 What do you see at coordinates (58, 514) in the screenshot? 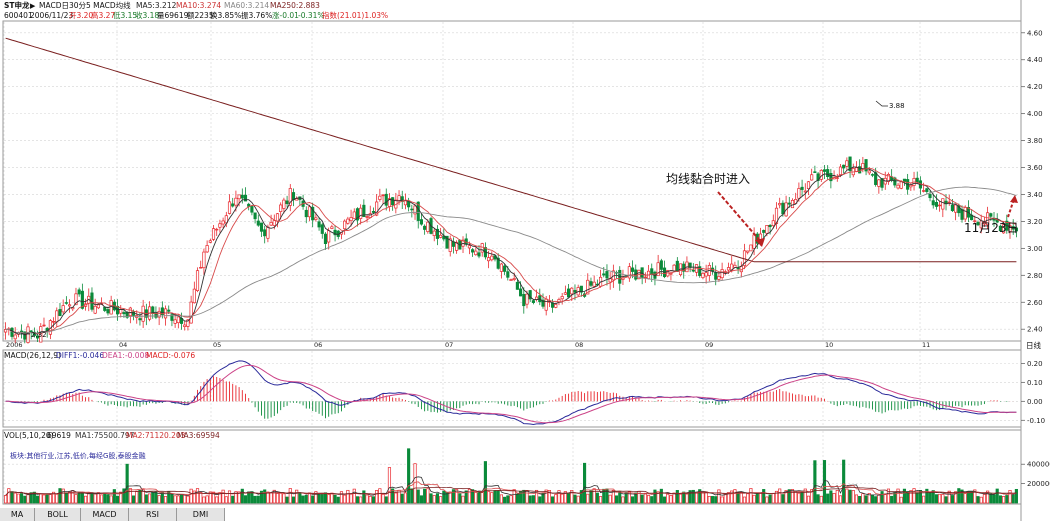
I see `tab-boll: BOLL` at bounding box center [58, 514].